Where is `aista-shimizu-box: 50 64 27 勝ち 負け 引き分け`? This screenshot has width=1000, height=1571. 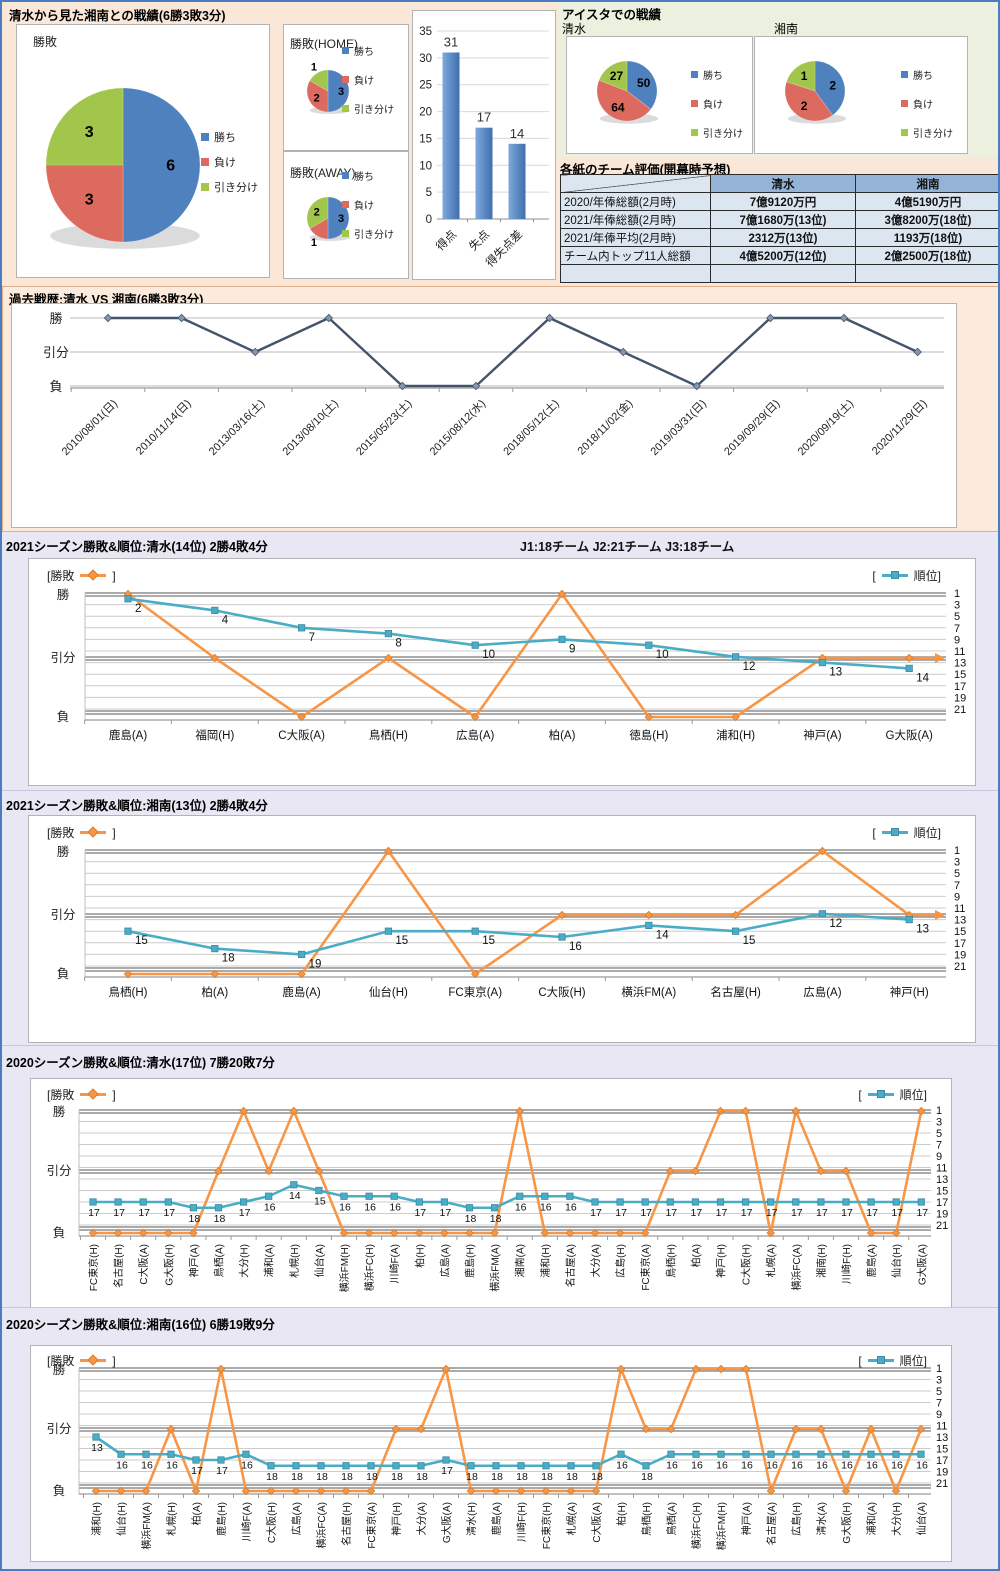
aista-shimizu-box: 50 64 27 勝ち 負け 引き分け is located at coordinates (659, 95).